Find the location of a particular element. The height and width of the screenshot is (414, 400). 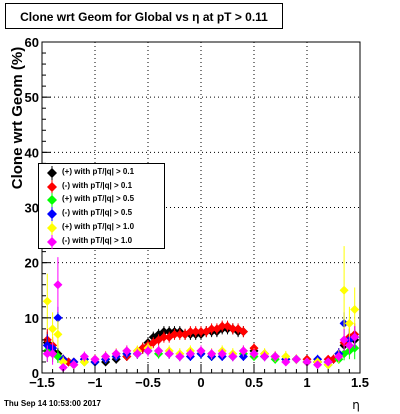

x-tick-label: 1 is located at coordinates (306, 382).